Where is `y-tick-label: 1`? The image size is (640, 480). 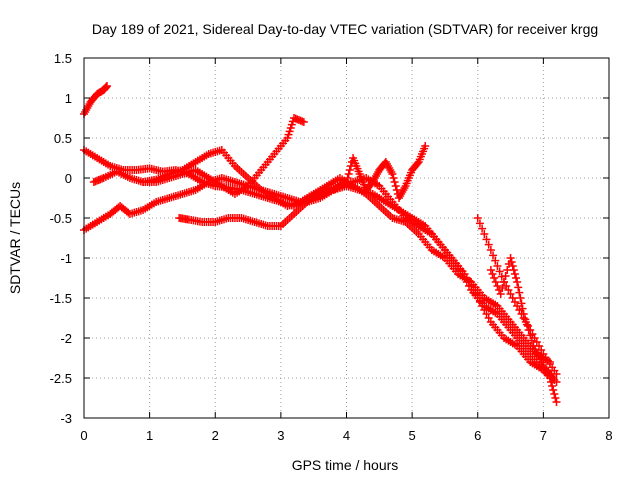
y-tick-label: 1 is located at coordinates (68, 98).